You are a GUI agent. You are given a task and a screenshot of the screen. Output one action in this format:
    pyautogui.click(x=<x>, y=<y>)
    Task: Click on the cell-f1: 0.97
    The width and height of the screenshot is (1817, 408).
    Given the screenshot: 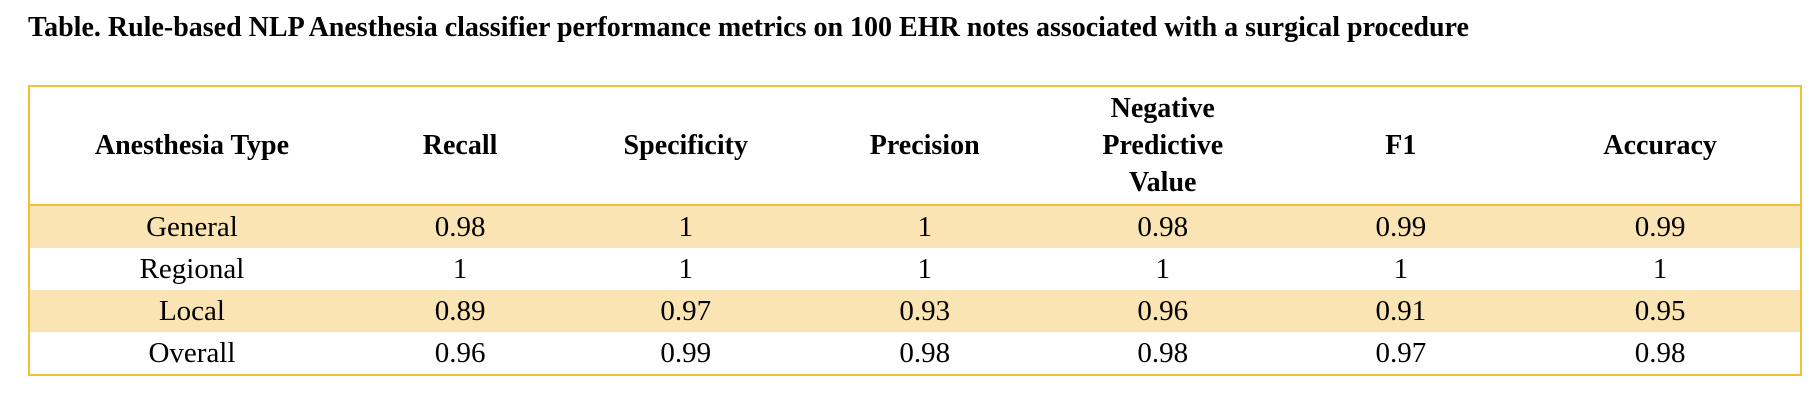 What is the action you would take?
    pyautogui.click(x=1401, y=353)
    